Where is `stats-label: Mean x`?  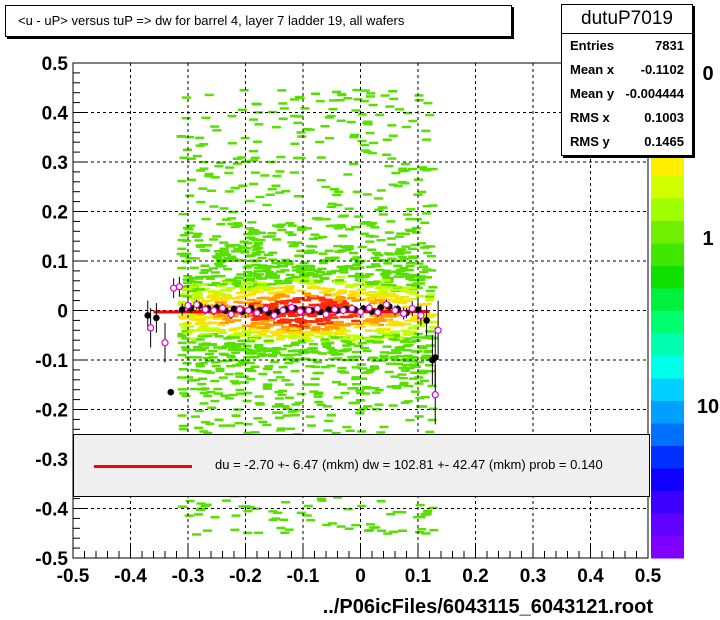
stats-label: Mean x is located at coordinates (592, 69).